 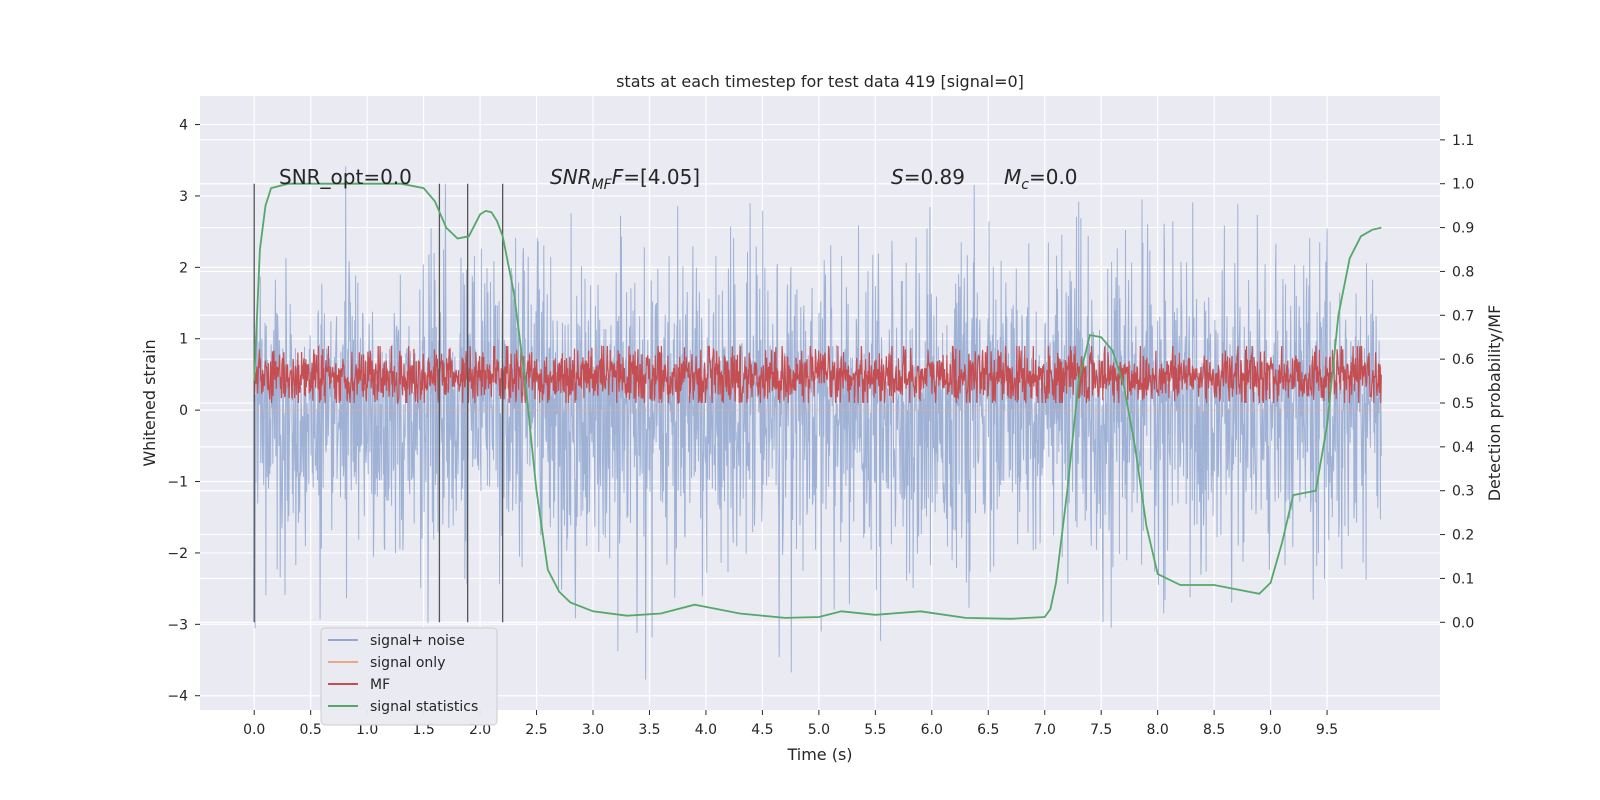 I want to click on annotation-snr-mf-main: SNR, so click(x=571, y=177).